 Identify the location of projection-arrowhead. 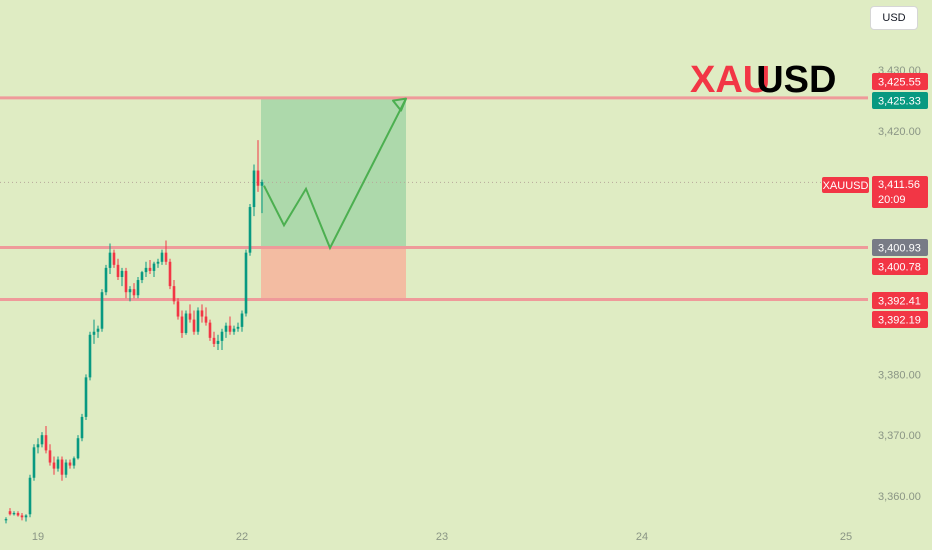
(399, 104).